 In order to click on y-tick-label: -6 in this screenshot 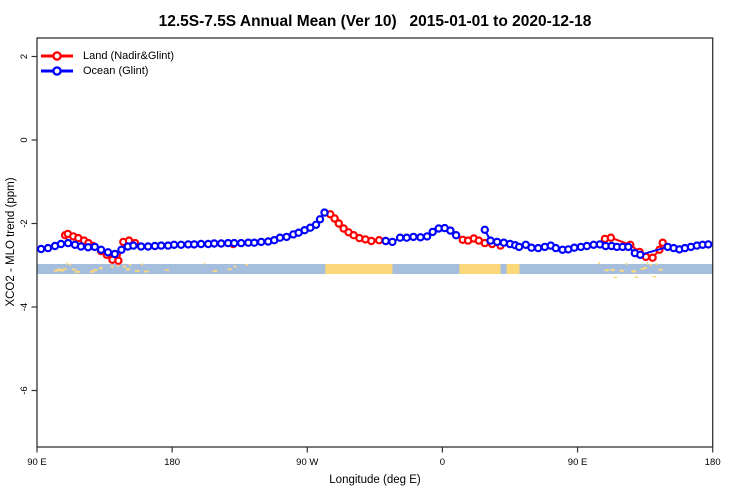, I will do `click(24, 390)`.